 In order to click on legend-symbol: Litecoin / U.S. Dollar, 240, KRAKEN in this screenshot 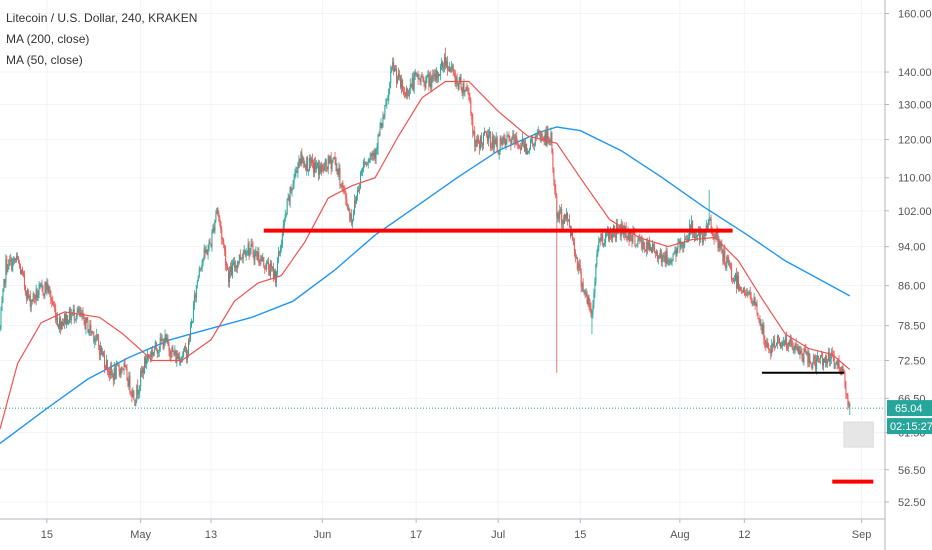, I will do `click(102, 18)`.